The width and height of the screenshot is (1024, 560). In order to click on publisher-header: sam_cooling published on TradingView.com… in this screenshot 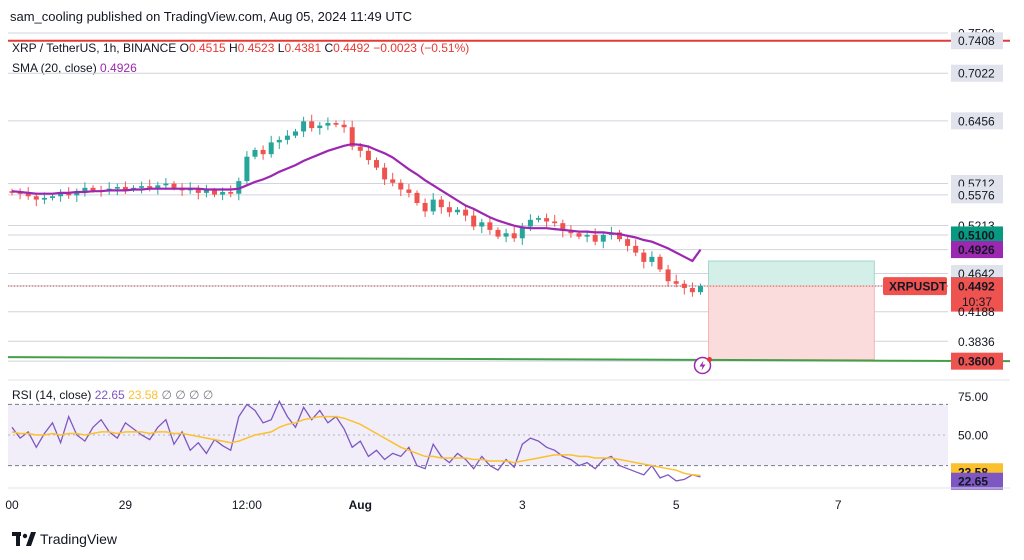, I will do `click(211, 16)`.